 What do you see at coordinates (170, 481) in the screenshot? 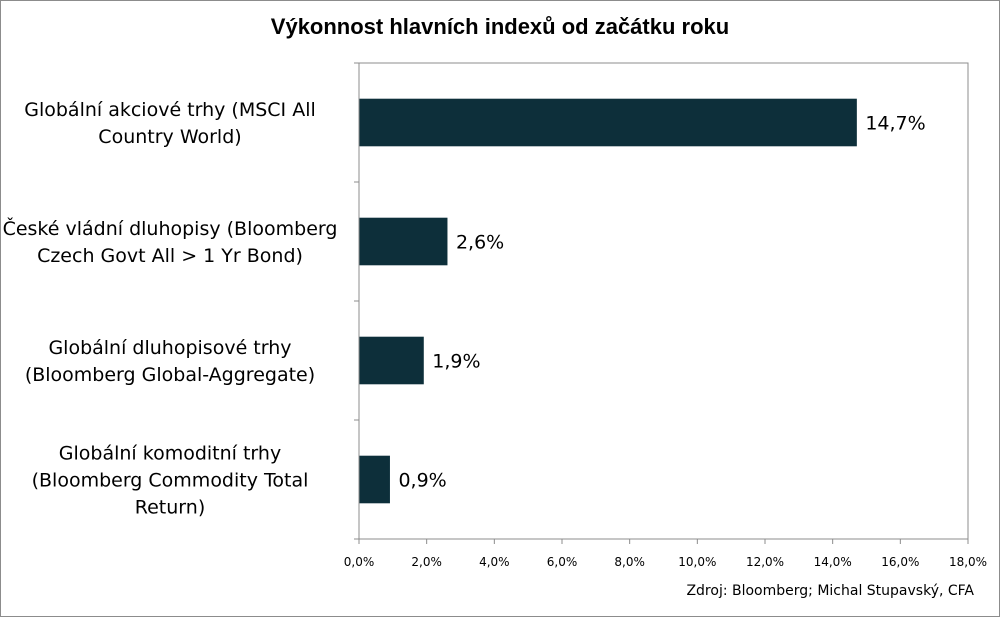
I see `category-label: (Bloomberg Commodity Total` at bounding box center [170, 481].